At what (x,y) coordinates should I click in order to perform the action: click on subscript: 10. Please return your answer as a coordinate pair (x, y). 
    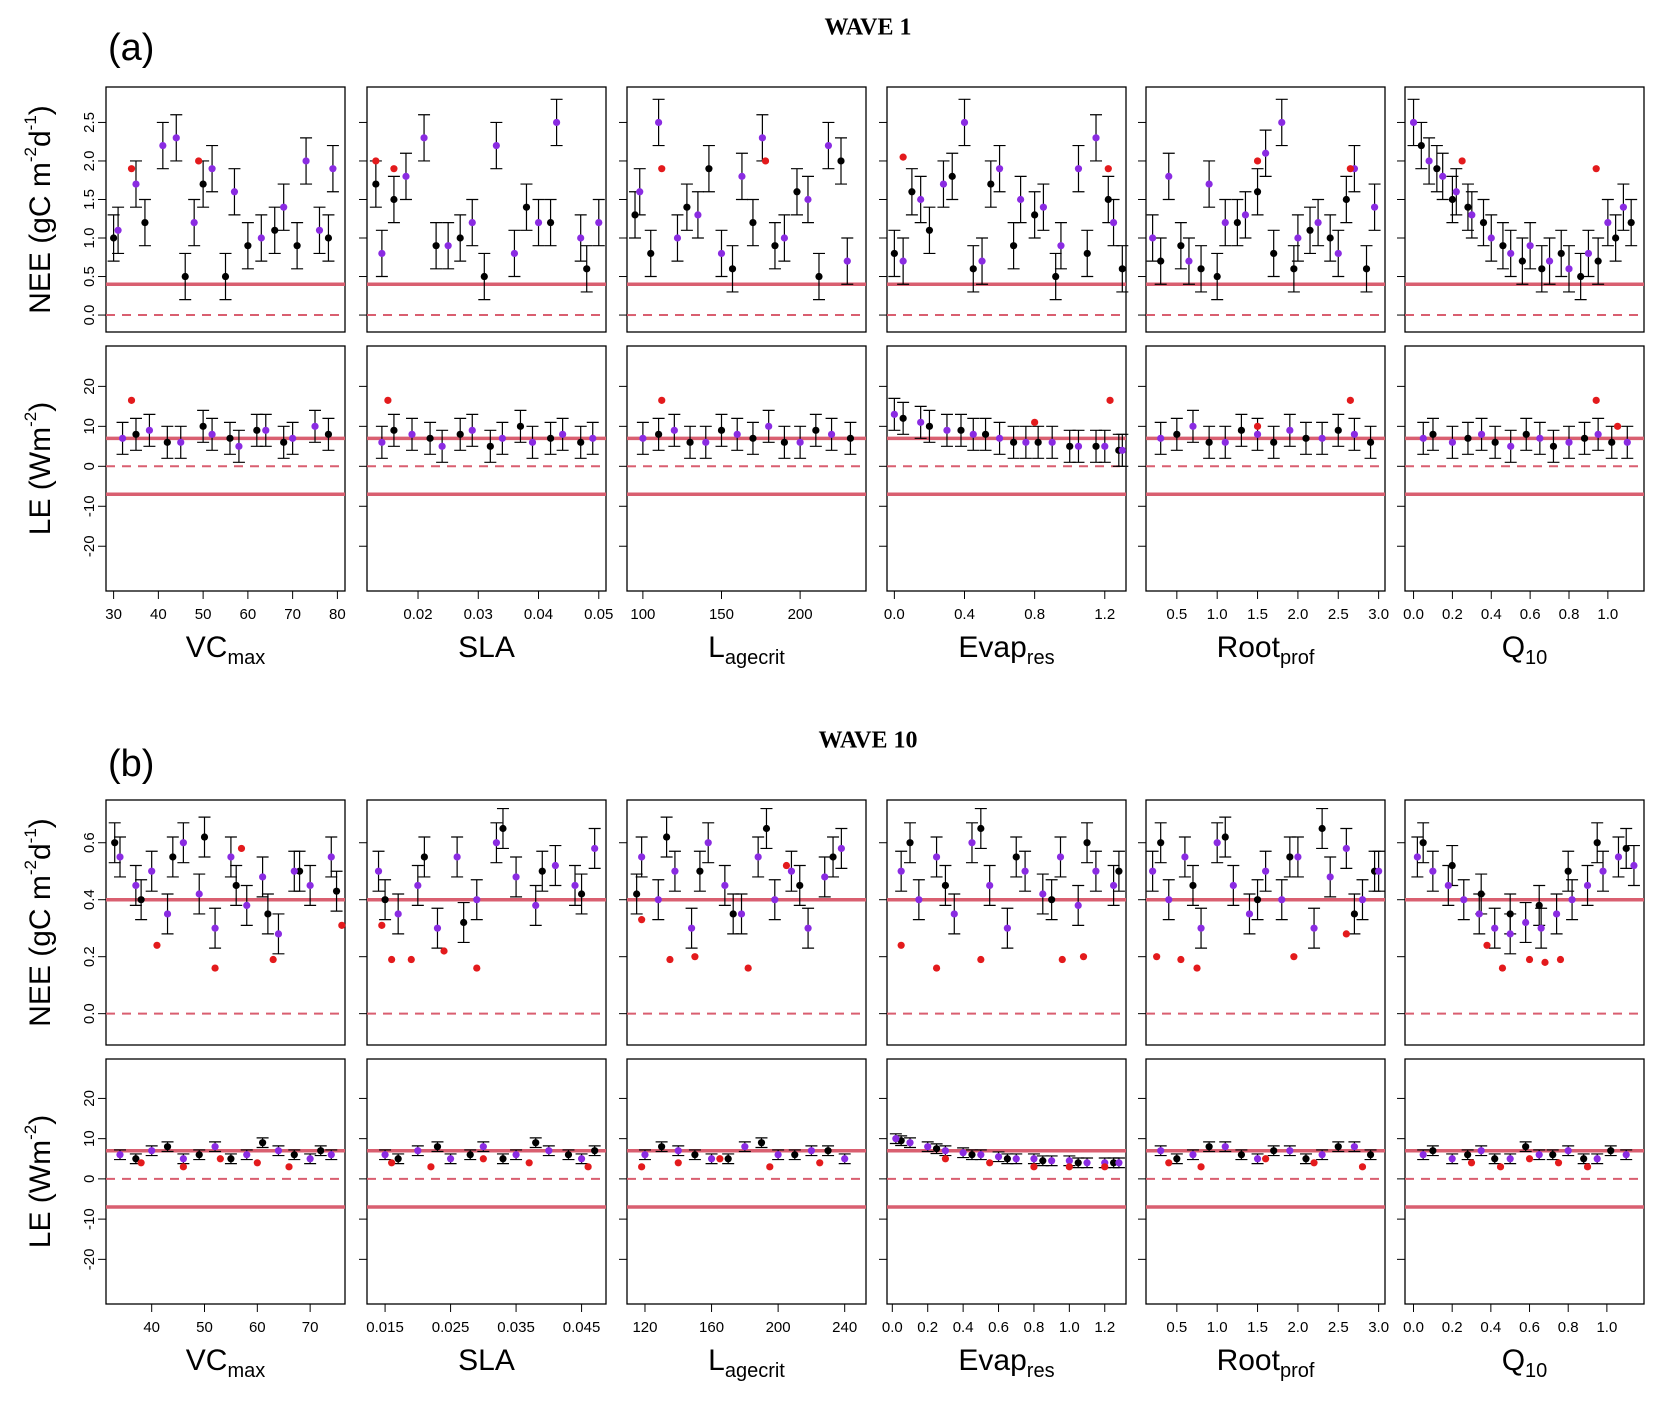
    Looking at the image, I should click on (1536, 658).